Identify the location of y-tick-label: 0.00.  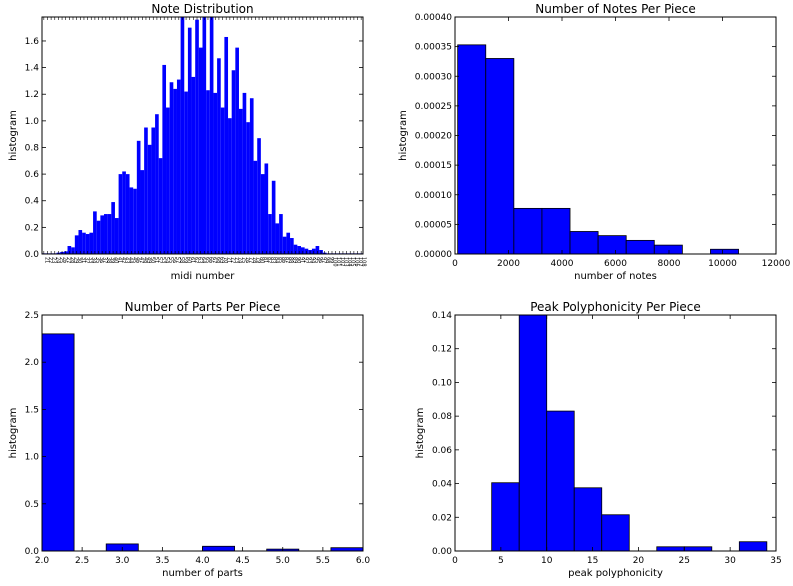
(442, 552).